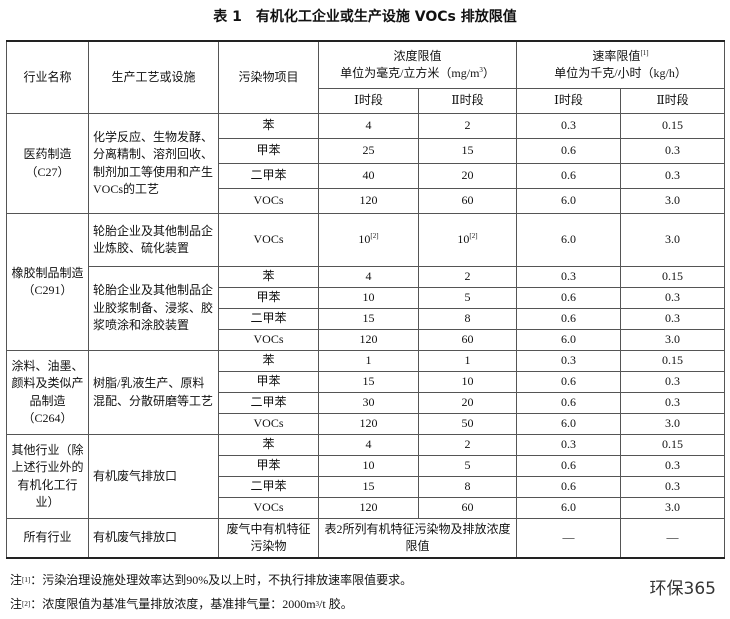 The height and width of the screenshot is (619, 730). Describe the element at coordinates (467, 466) in the screenshot. I see `value-cell: 5` at that location.